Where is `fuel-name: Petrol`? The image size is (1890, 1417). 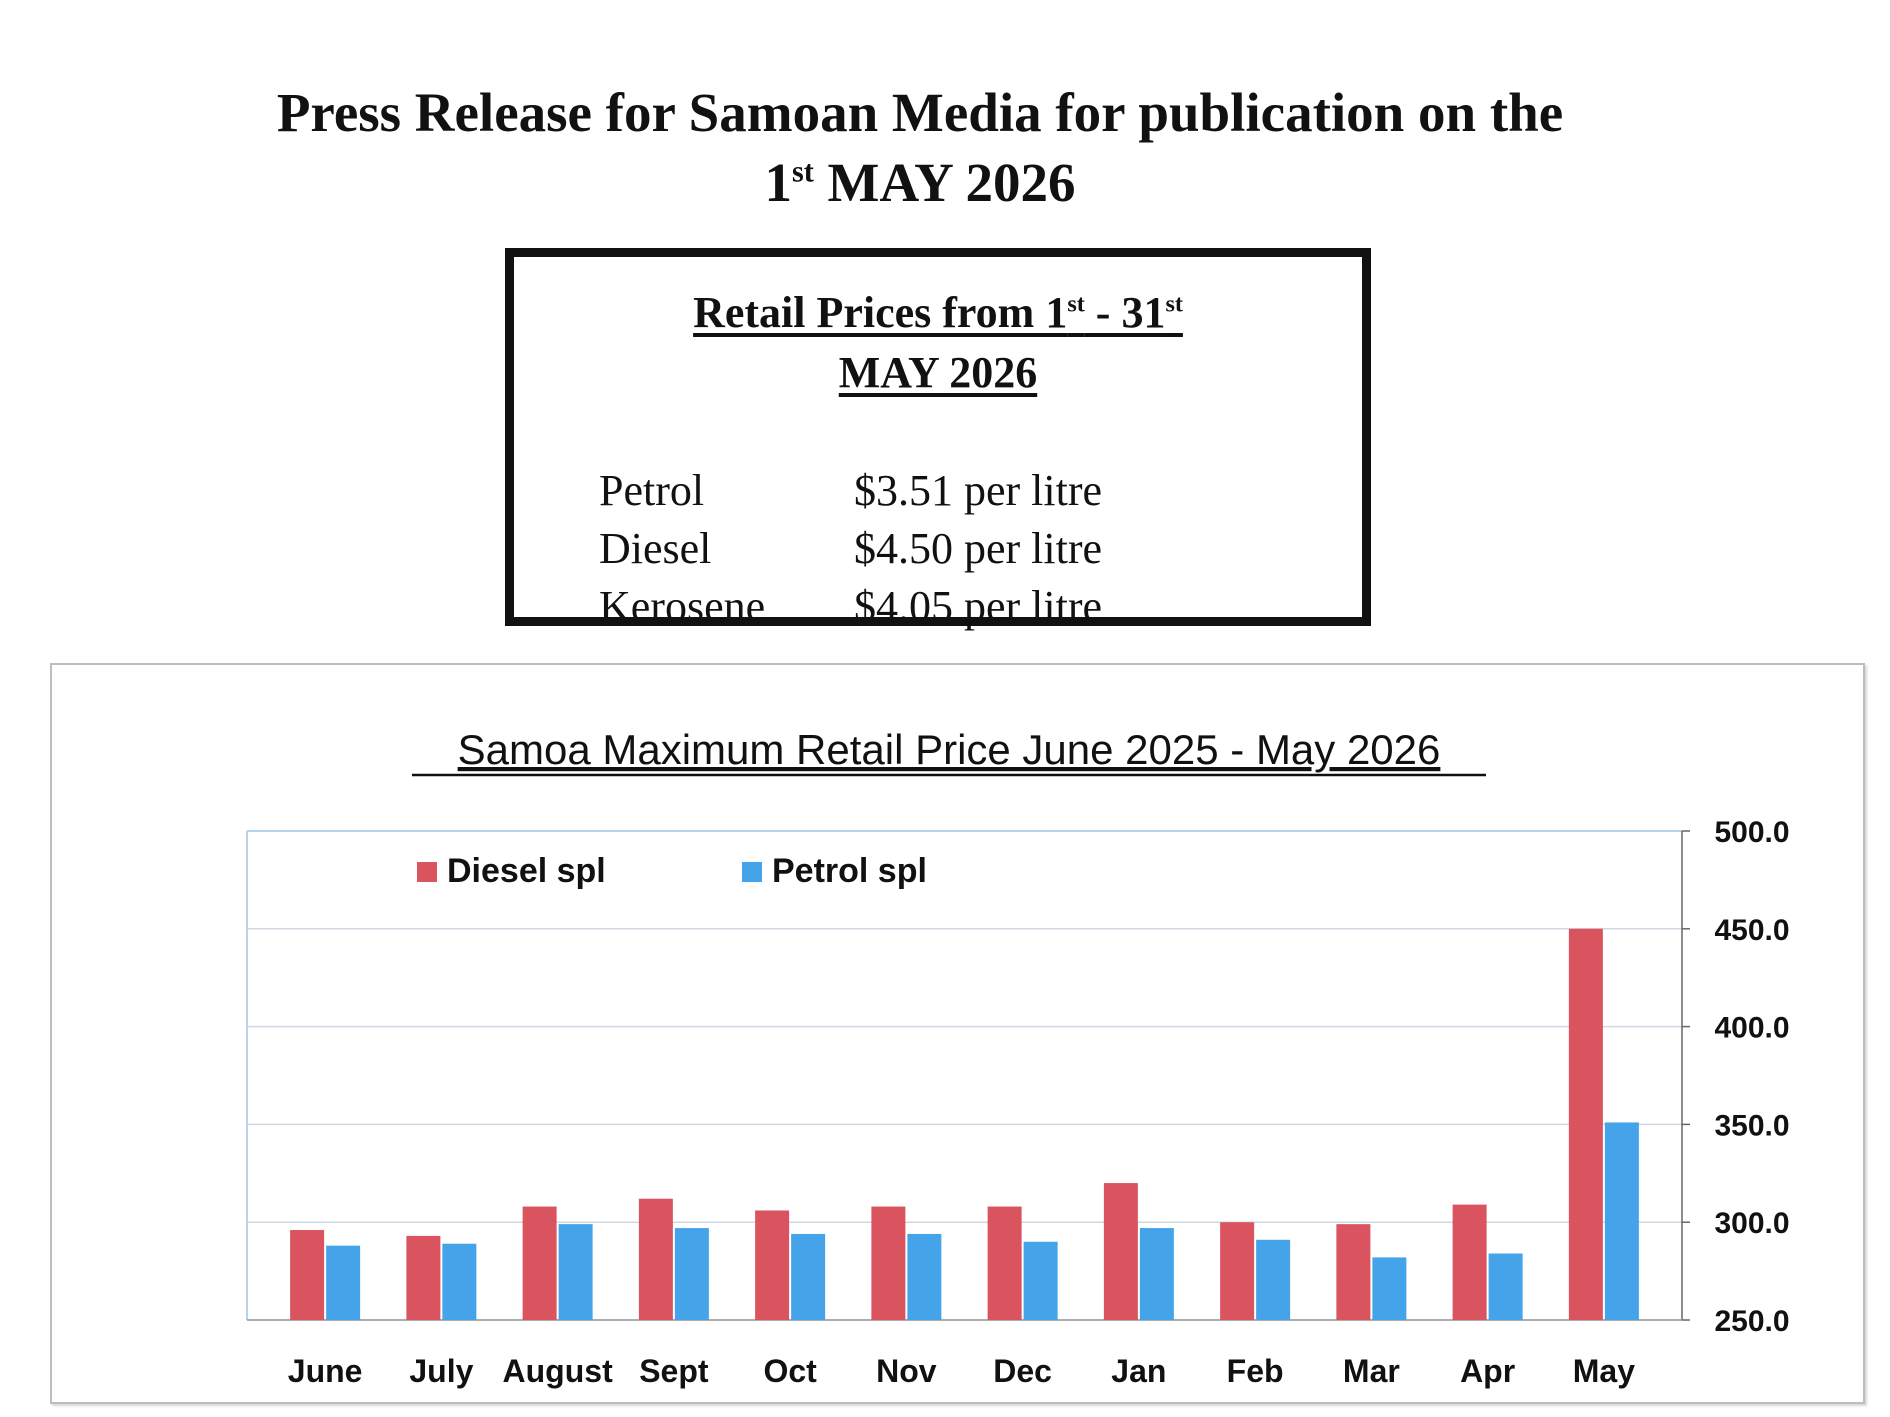
fuel-name: Petrol is located at coordinates (652, 490).